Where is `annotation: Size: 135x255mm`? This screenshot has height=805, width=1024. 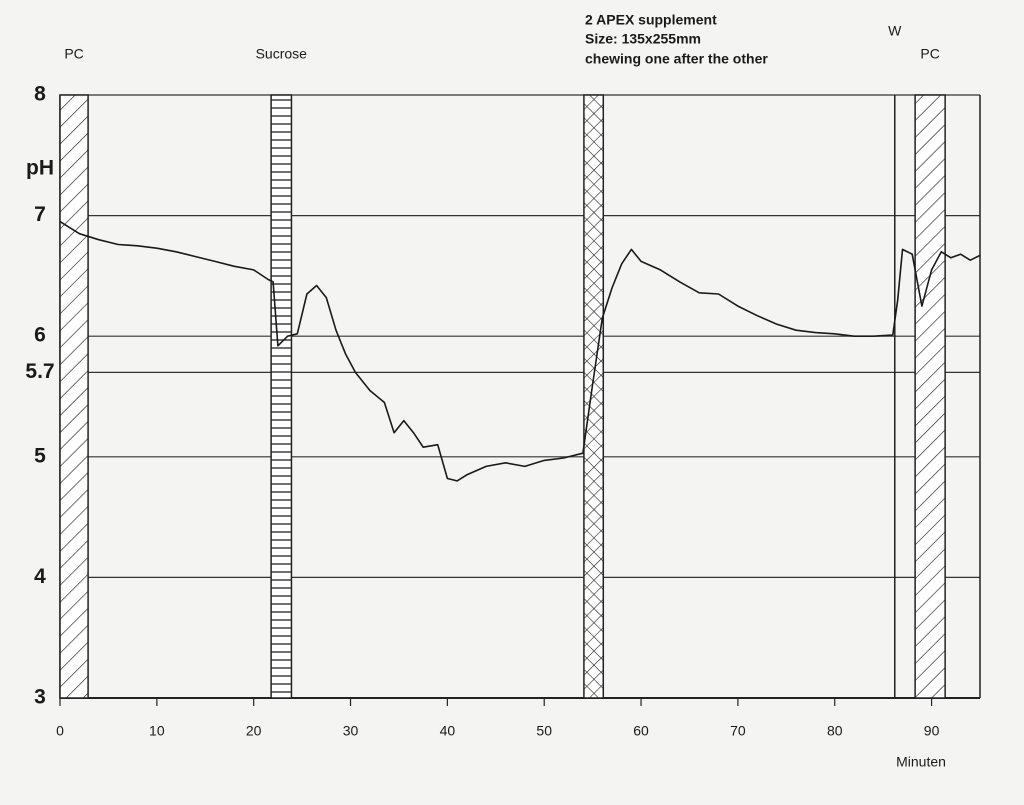 annotation: Size: 135x255mm is located at coordinates (643, 39).